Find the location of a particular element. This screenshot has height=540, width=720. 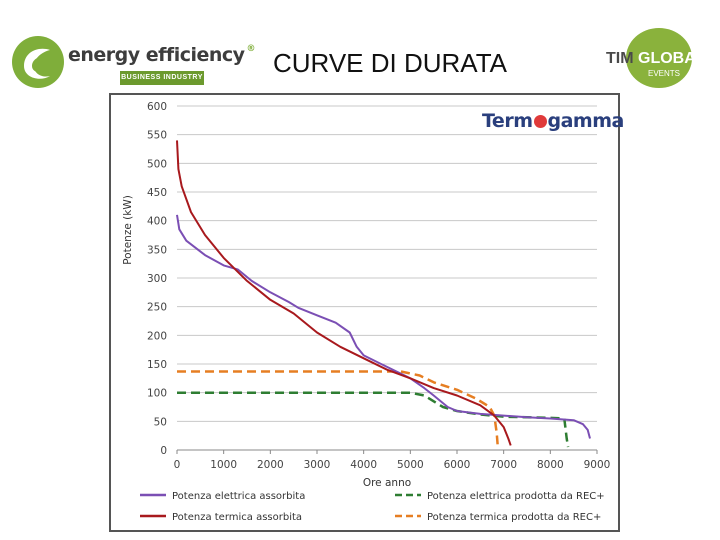

y-tick-label: 400 is located at coordinates (157, 222).